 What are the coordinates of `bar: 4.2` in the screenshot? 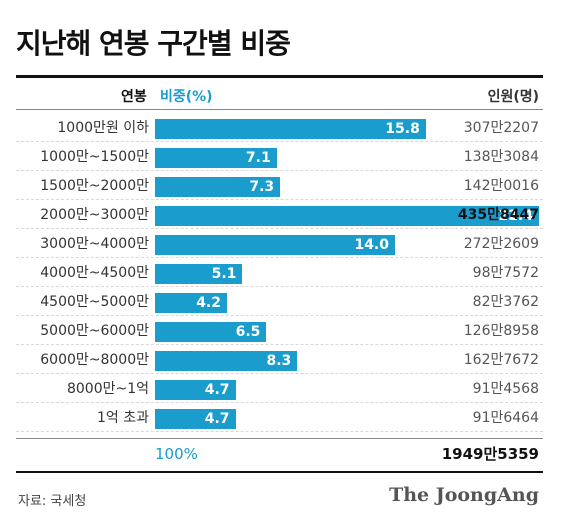 It's located at (191, 303).